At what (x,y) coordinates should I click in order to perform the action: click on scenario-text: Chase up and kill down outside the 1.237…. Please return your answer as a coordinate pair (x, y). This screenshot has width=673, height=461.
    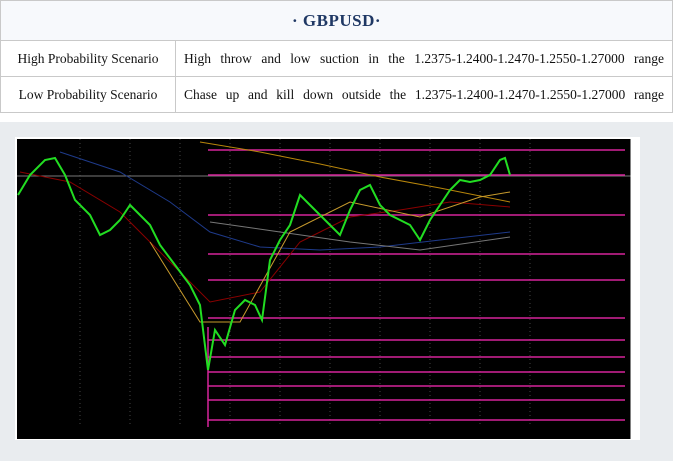
    Looking at the image, I should click on (424, 94).